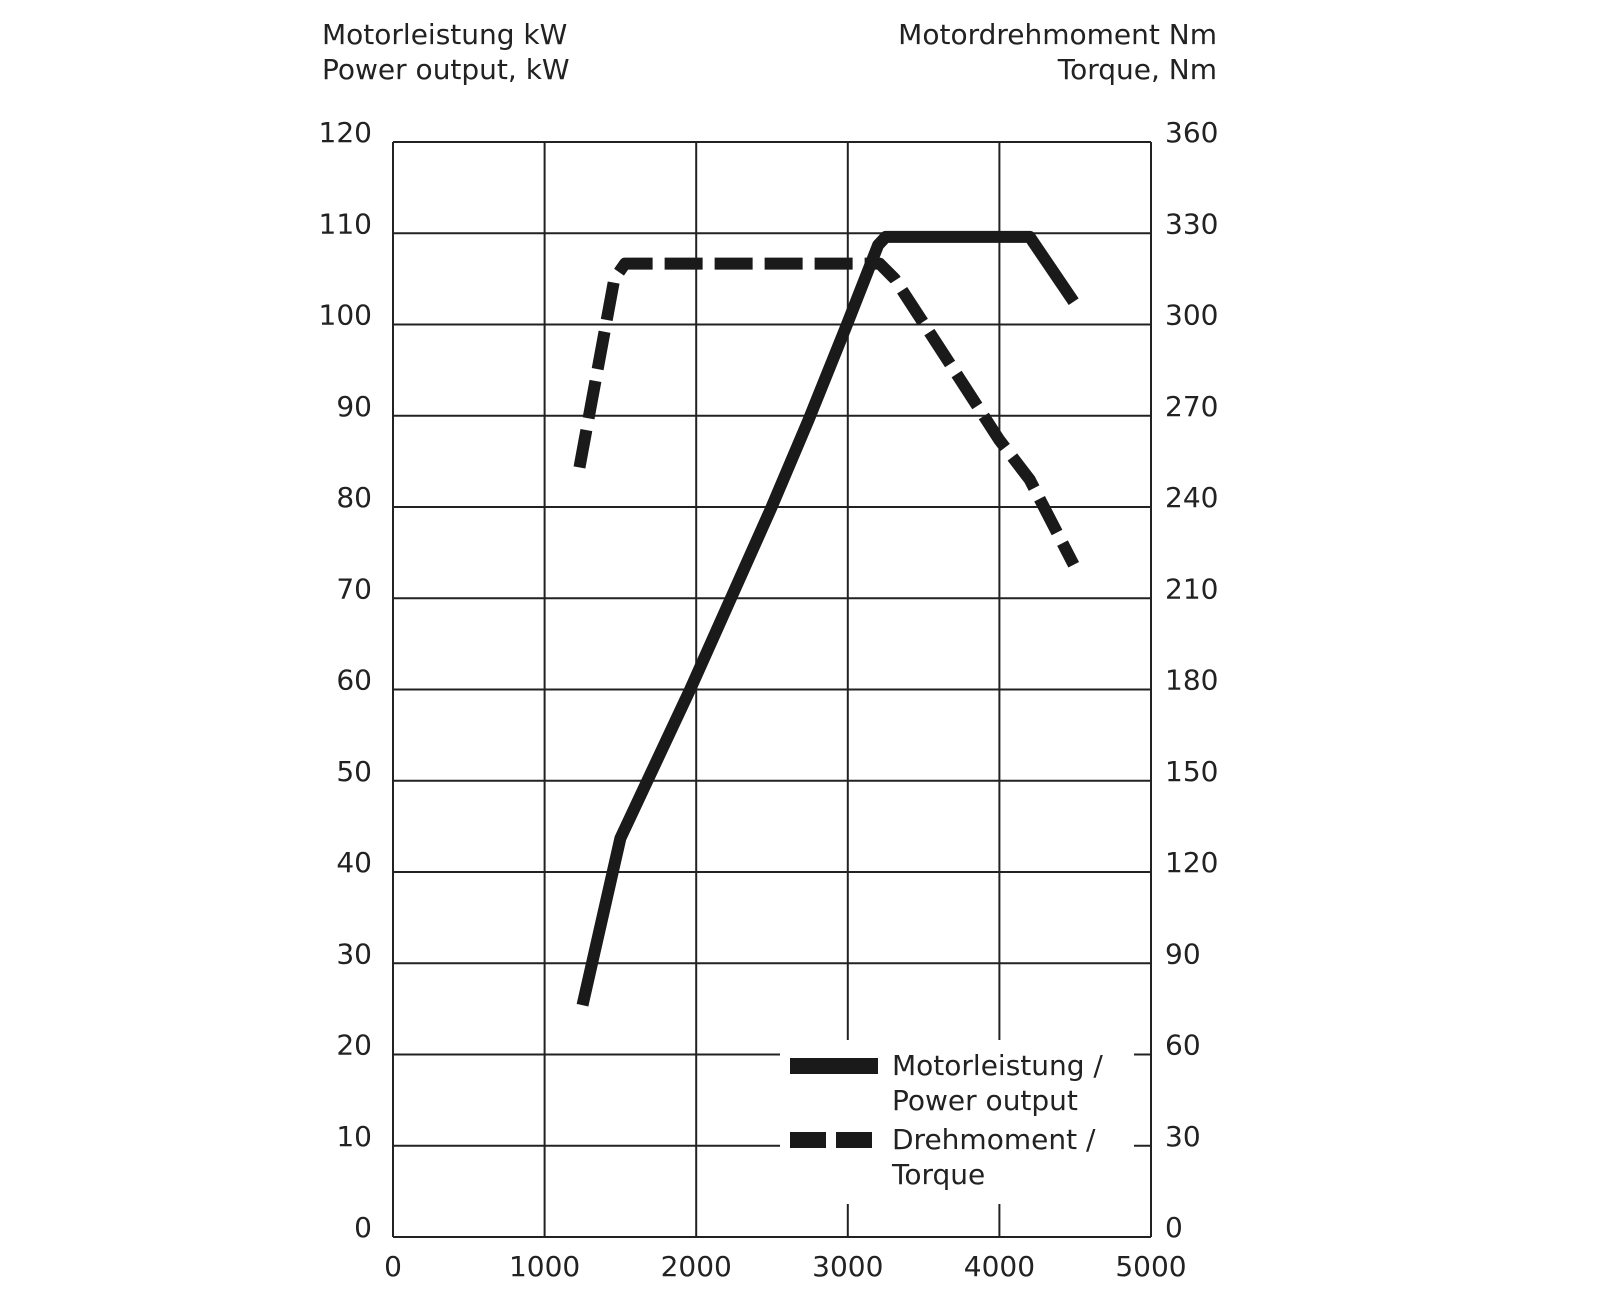 The height and width of the screenshot is (1308, 1600). What do you see at coordinates (696, 1266) in the screenshot?
I see `x-tick-label: 2000` at bounding box center [696, 1266].